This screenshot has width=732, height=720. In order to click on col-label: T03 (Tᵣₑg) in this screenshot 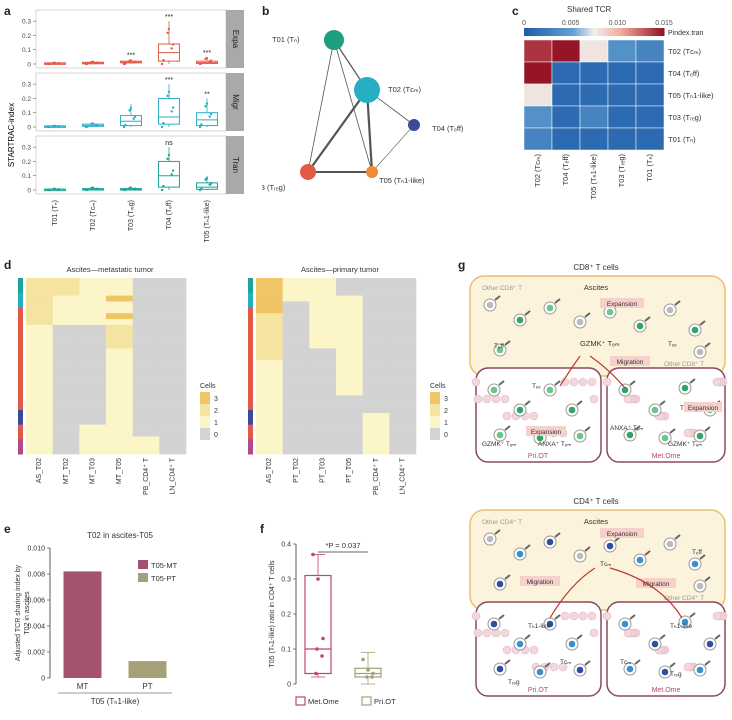, I will do `click(621, 171)`.